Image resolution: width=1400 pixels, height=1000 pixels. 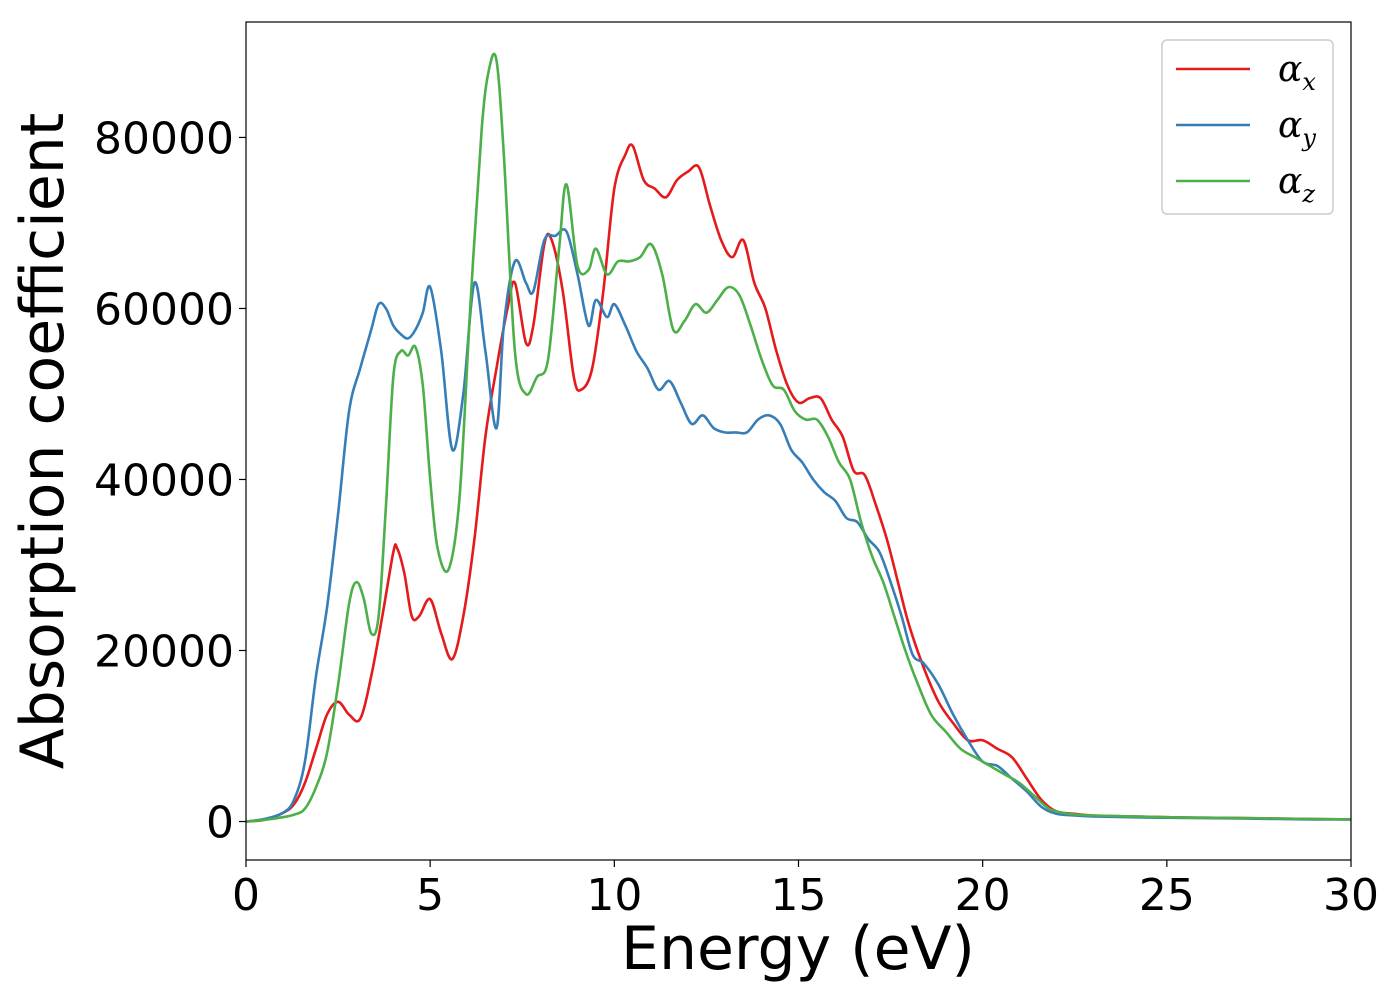 What do you see at coordinates (798, 949) in the screenshot?
I see `x-axis-title: Energy (eV)` at bounding box center [798, 949].